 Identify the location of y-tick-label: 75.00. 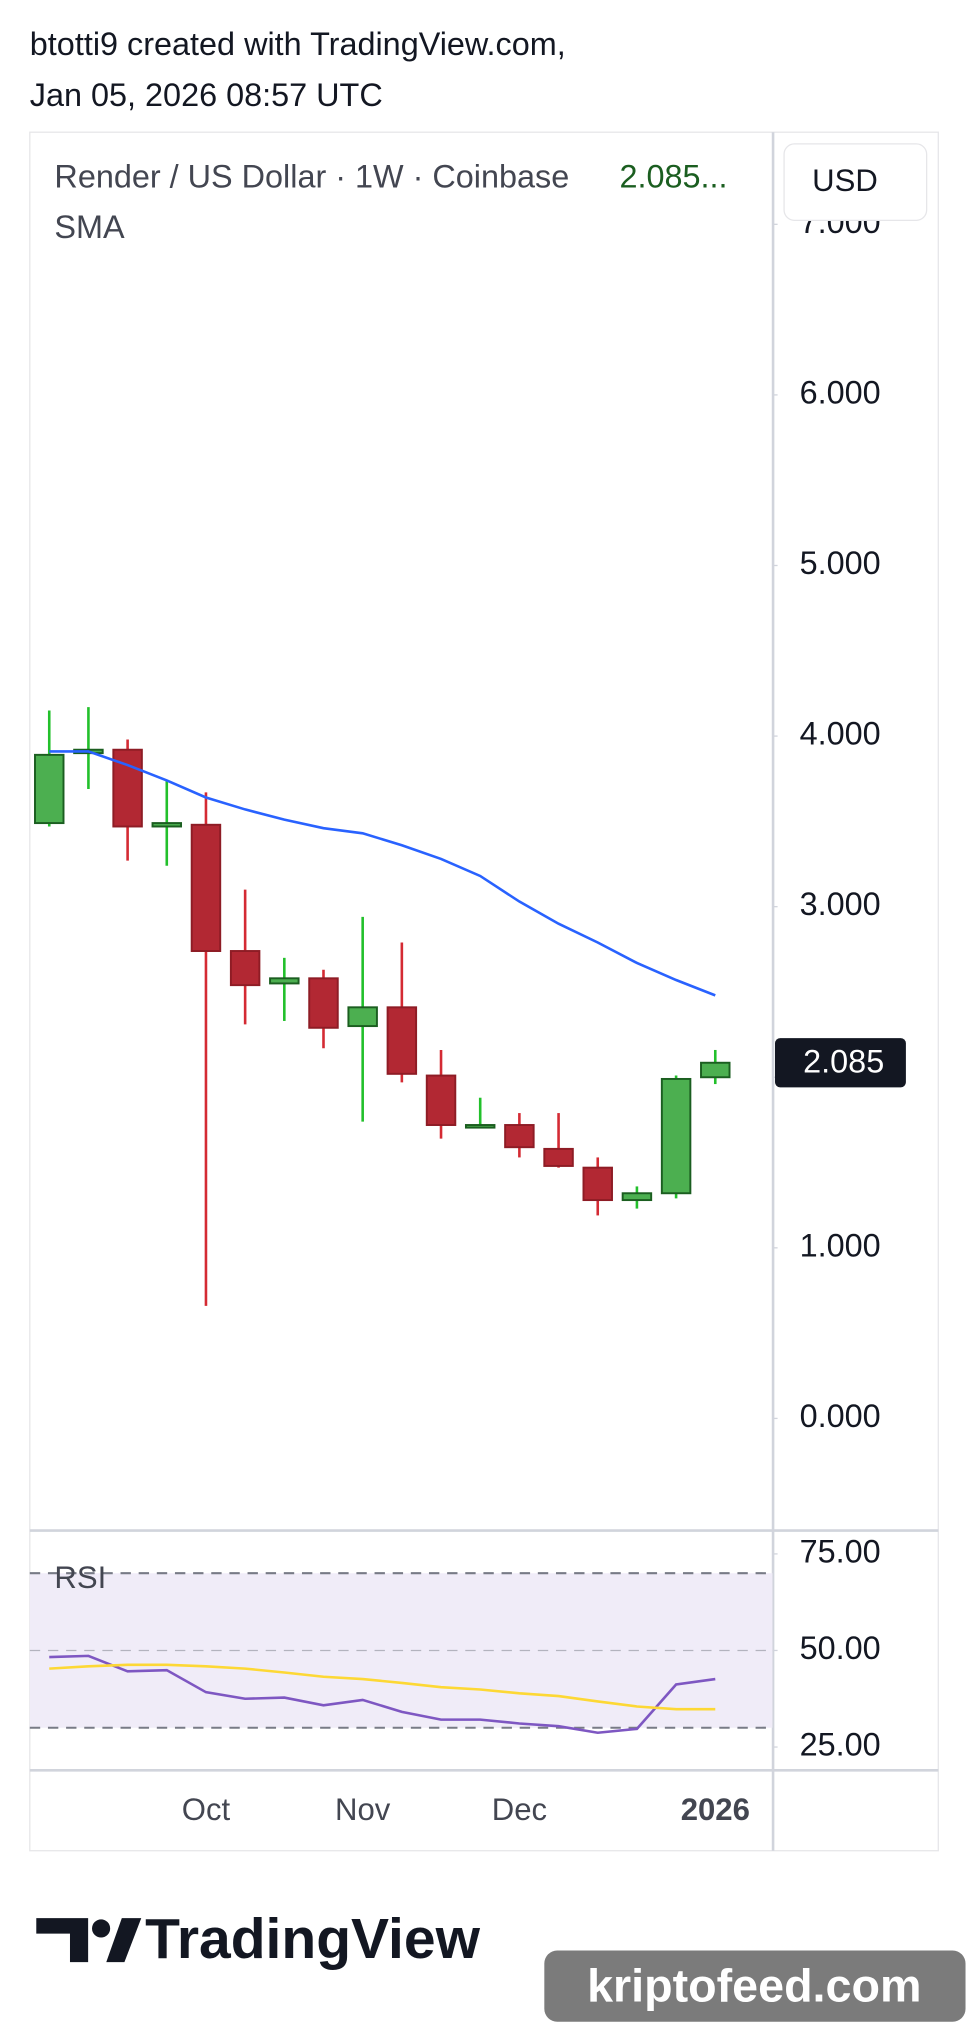
(840, 1551).